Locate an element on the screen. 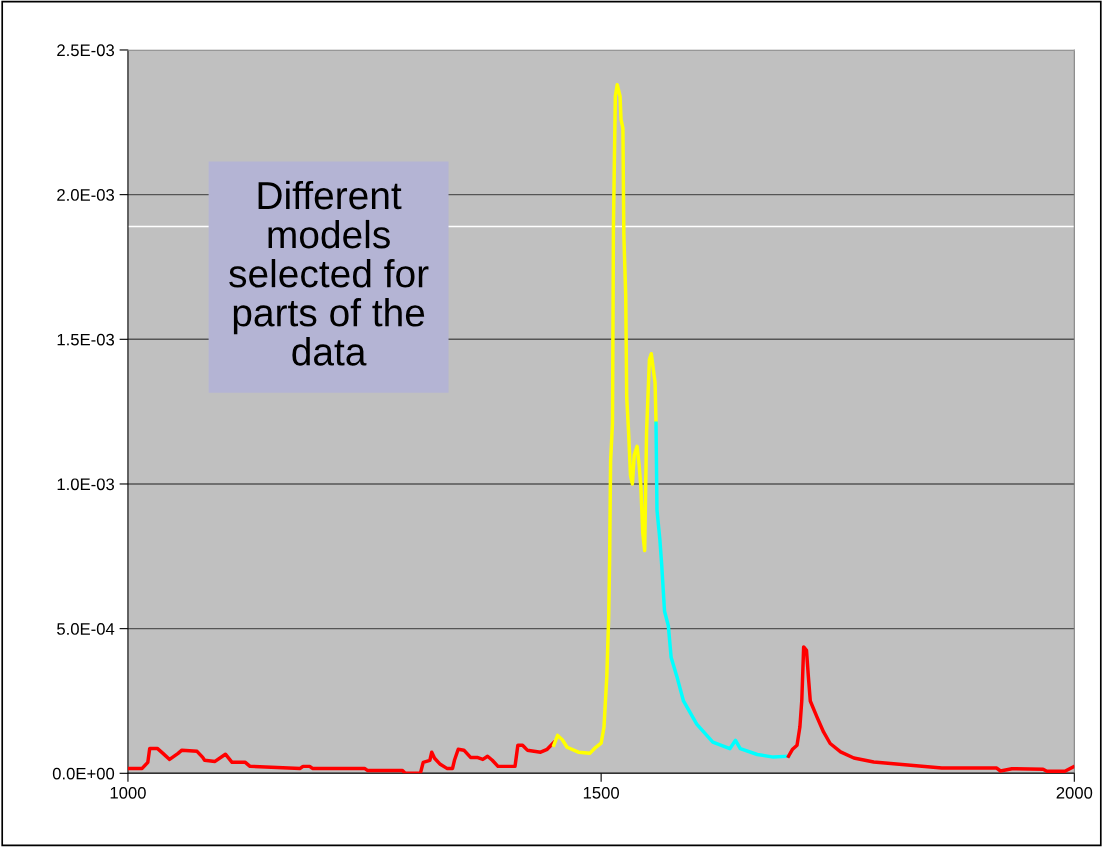 The height and width of the screenshot is (847, 1103). annotation: Different models selected for parts of the data is located at coordinates (329, 273).